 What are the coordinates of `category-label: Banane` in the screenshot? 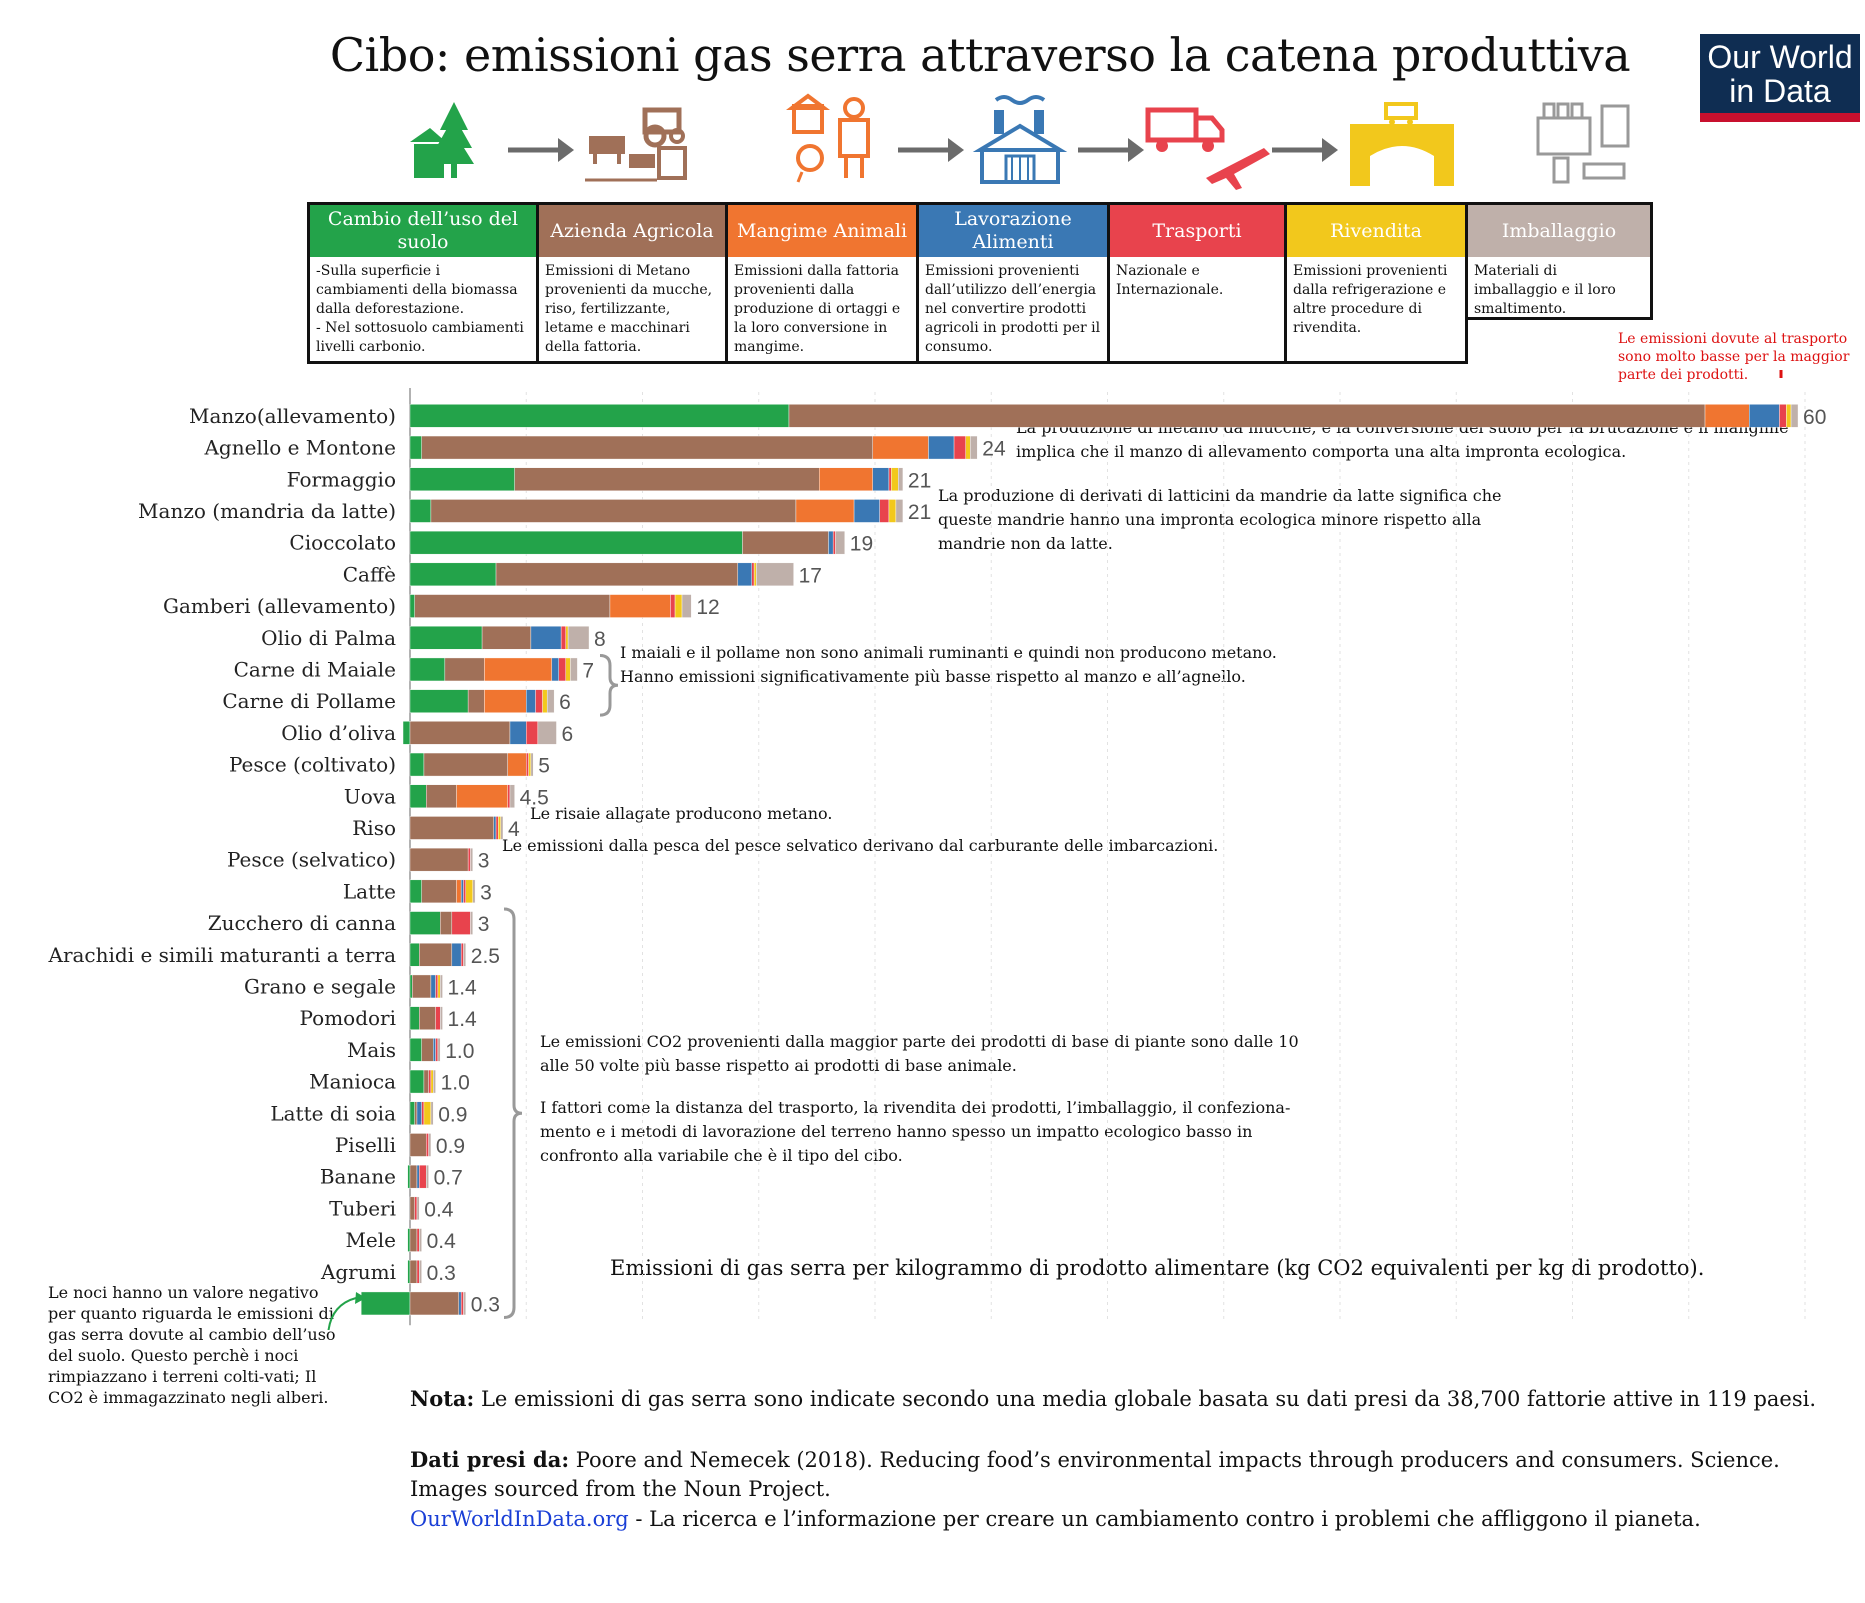 It's located at (358, 1177).